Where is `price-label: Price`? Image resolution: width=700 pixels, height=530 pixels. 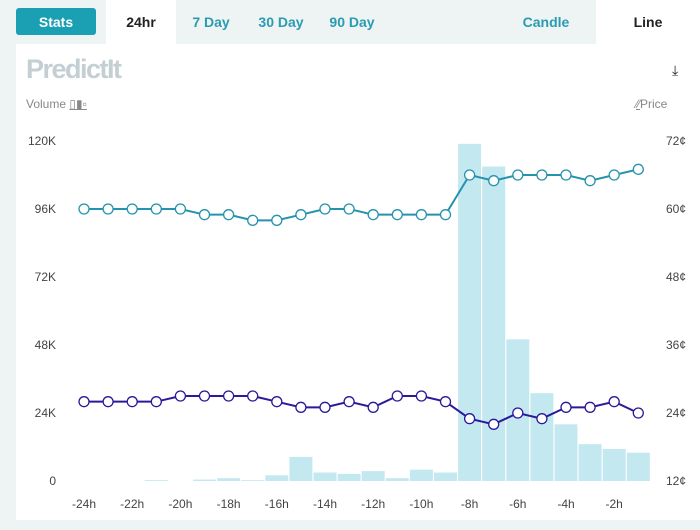 price-label: Price is located at coordinates (654, 104).